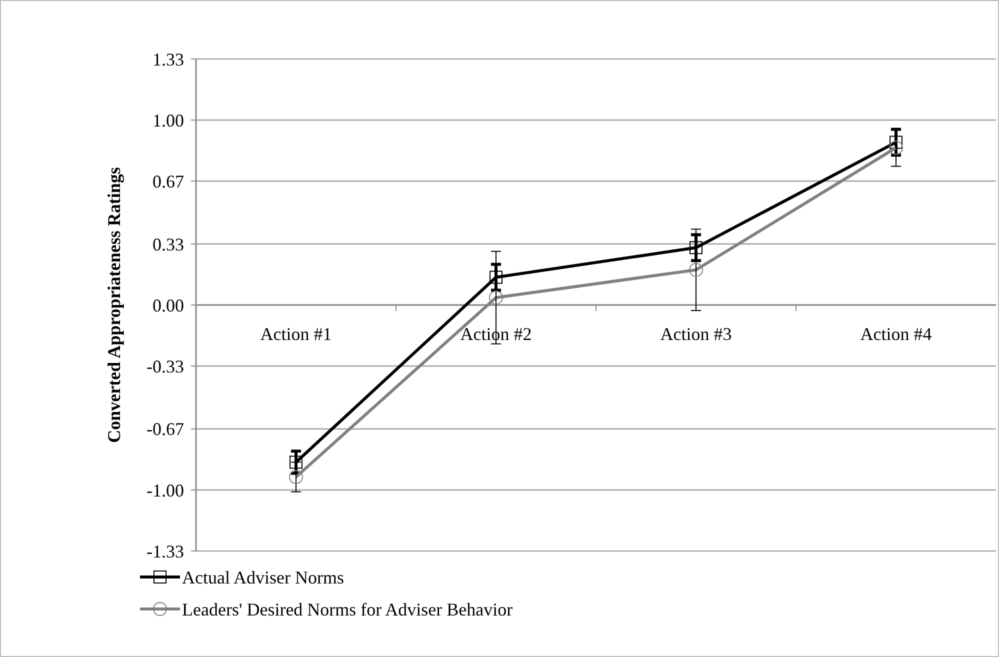 This screenshot has height=657, width=999. Describe the element at coordinates (896, 334) in the screenshot. I see `x-tick-label: Action #4` at that location.